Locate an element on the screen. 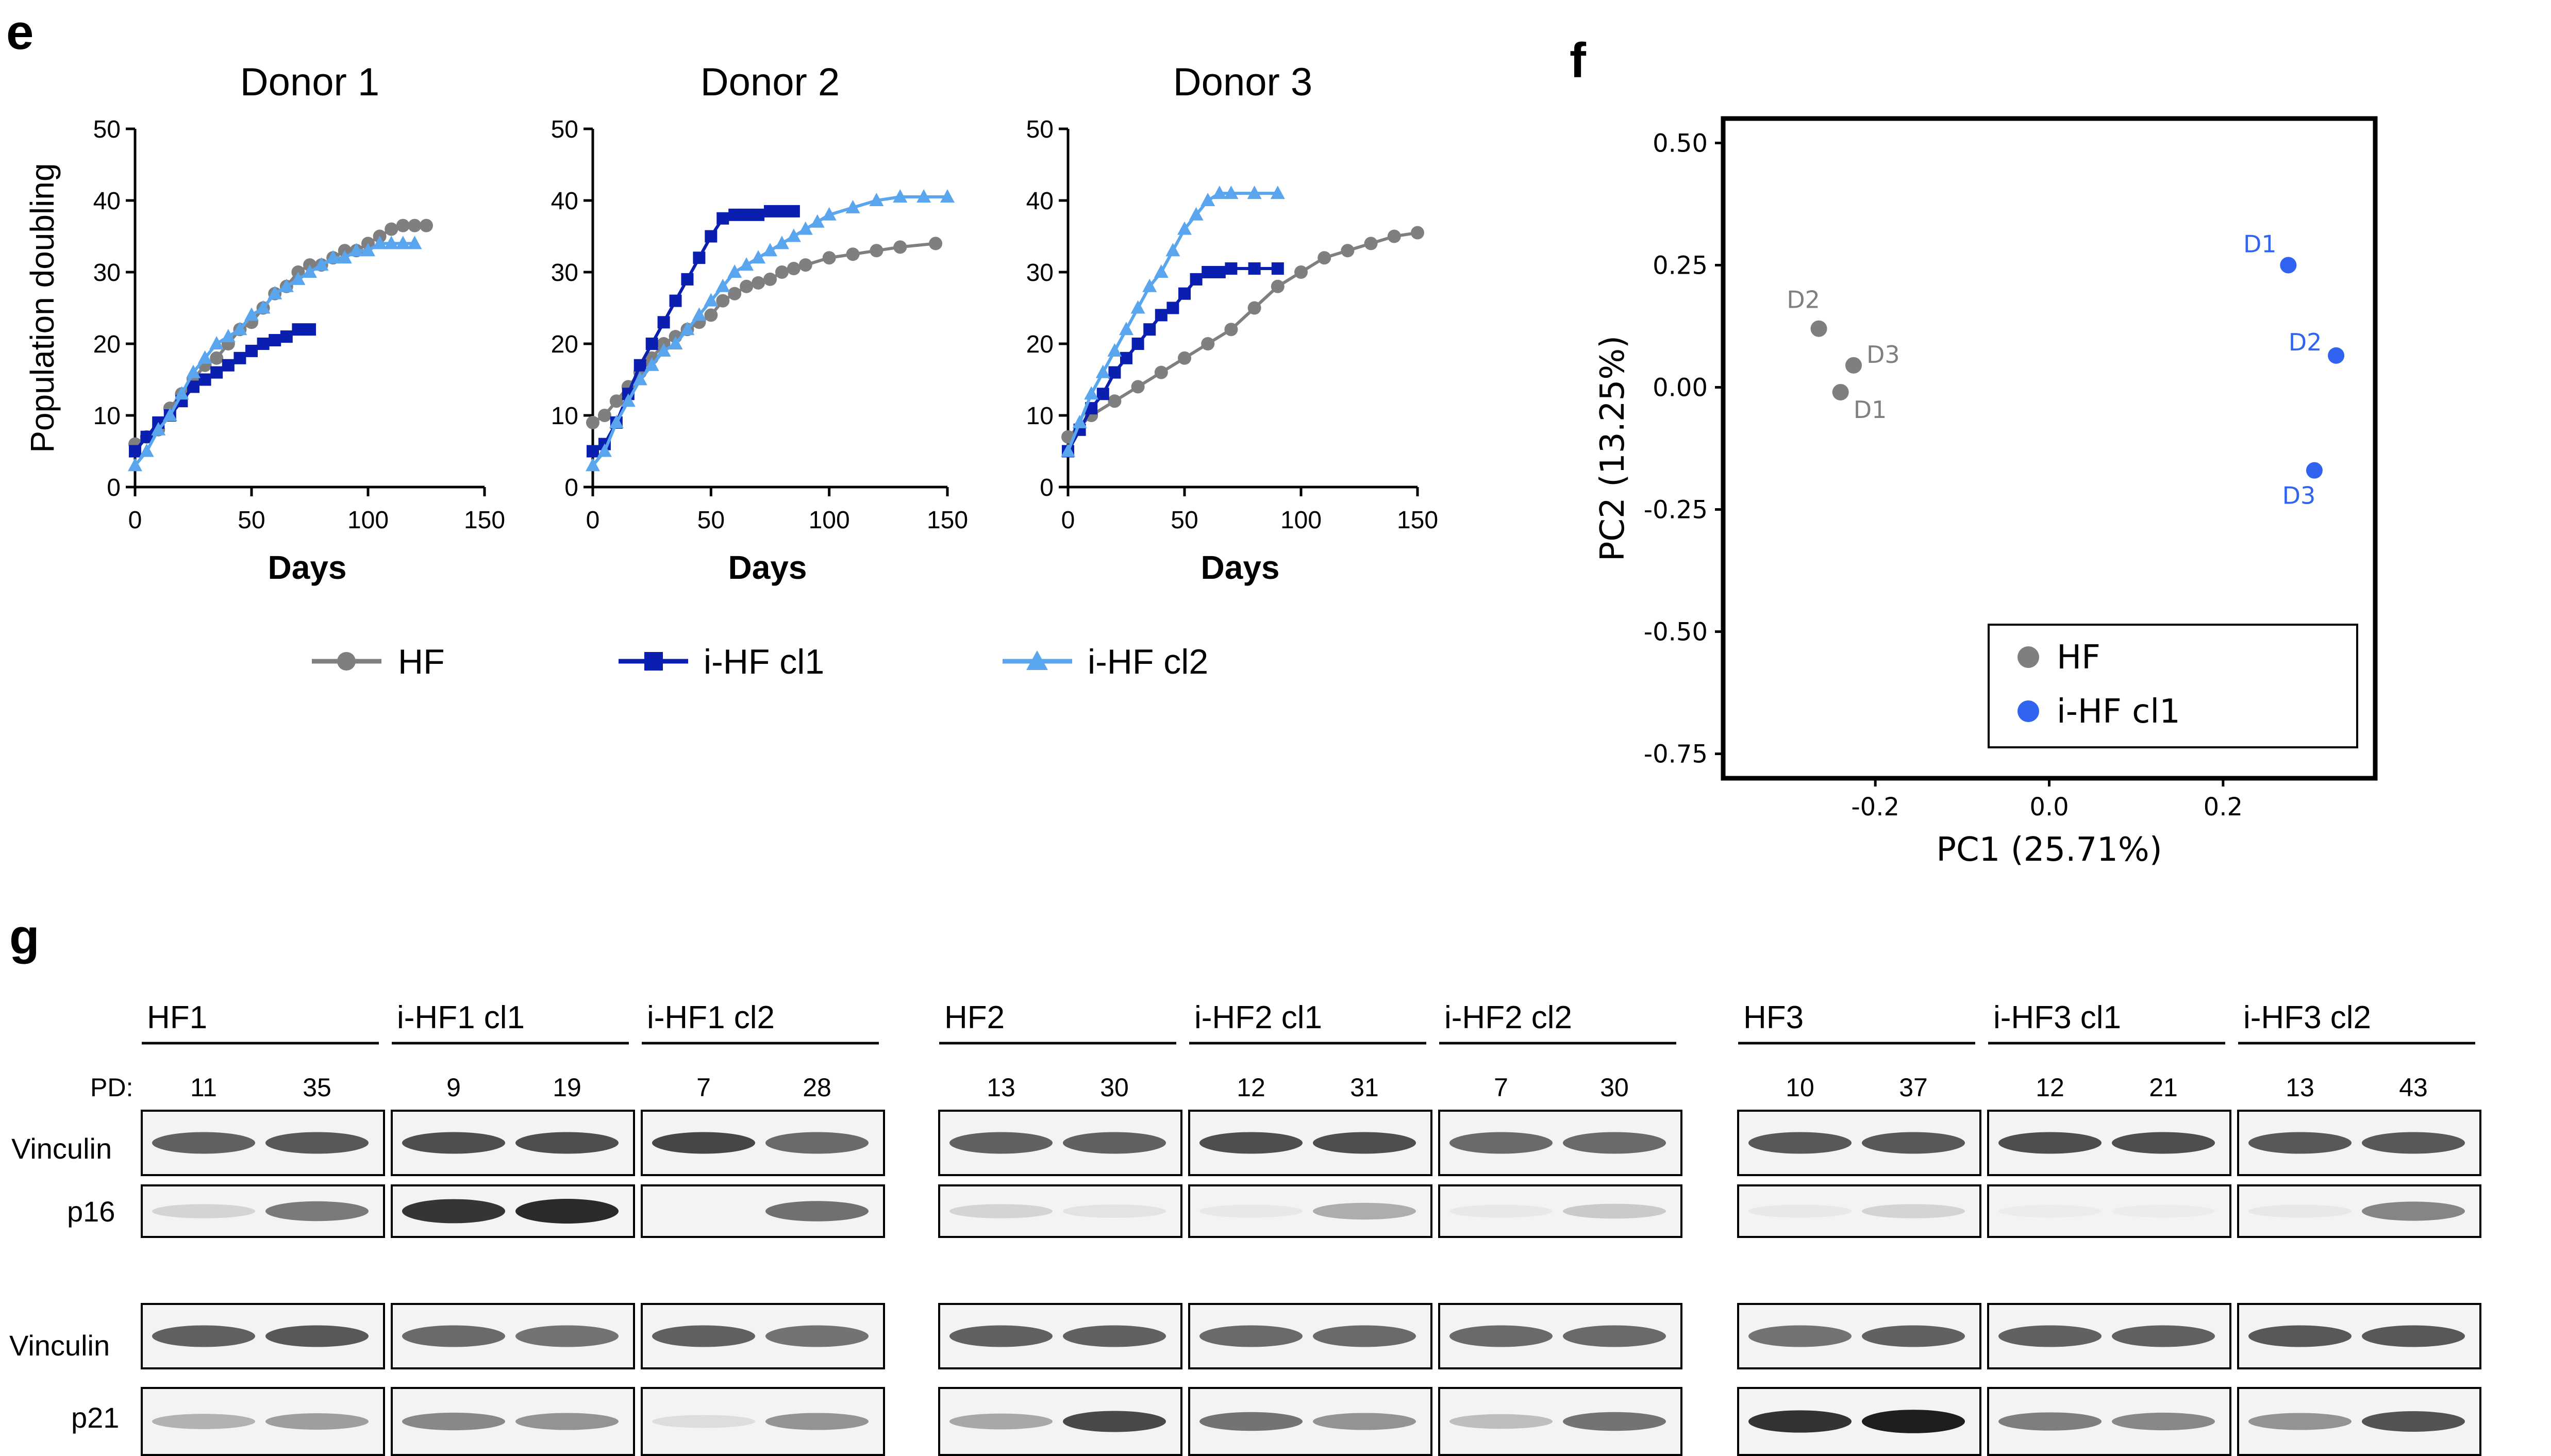  series-hf is located at coordinates (1242, 335).